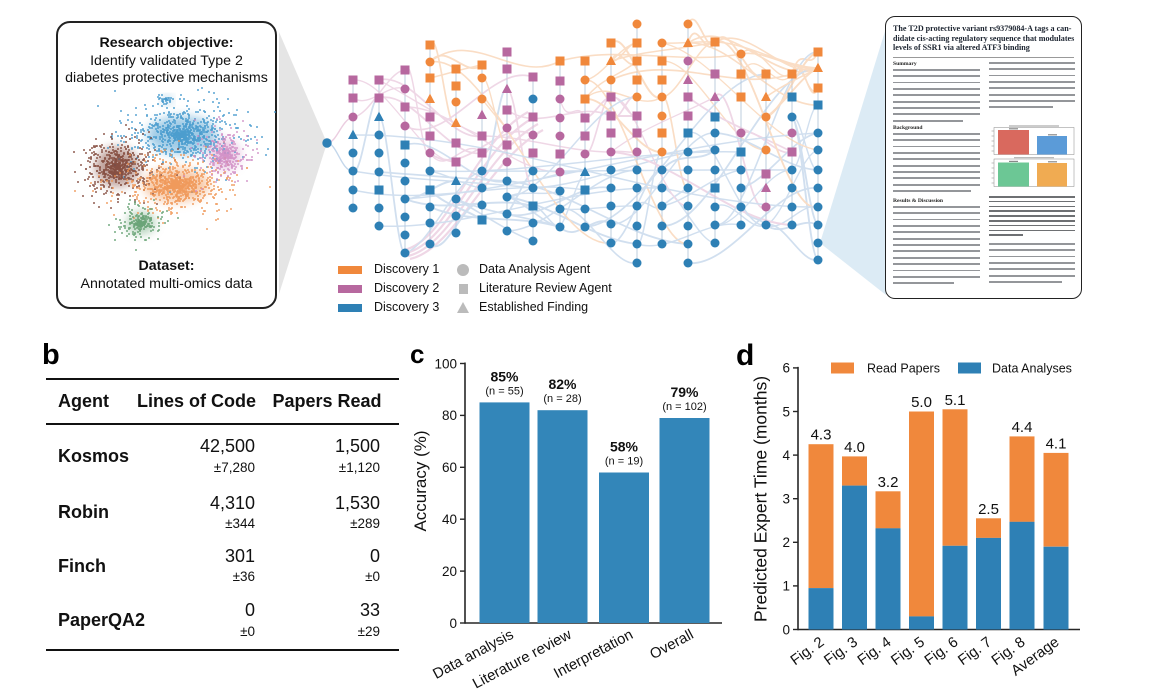 Image resolution: width=1173 pixels, height=700 pixels. Describe the element at coordinates (562, 384) in the screenshot. I see `svg-text: 82%` at that location.